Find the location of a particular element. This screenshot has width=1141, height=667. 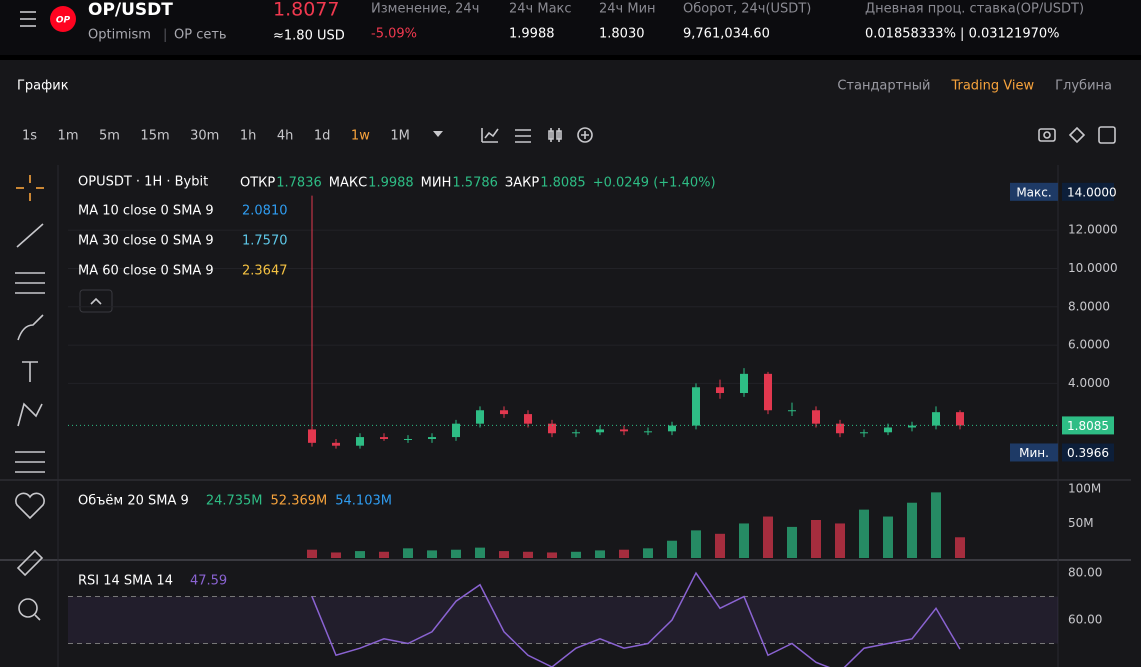

ma-value: 1.7570 is located at coordinates (265, 241).